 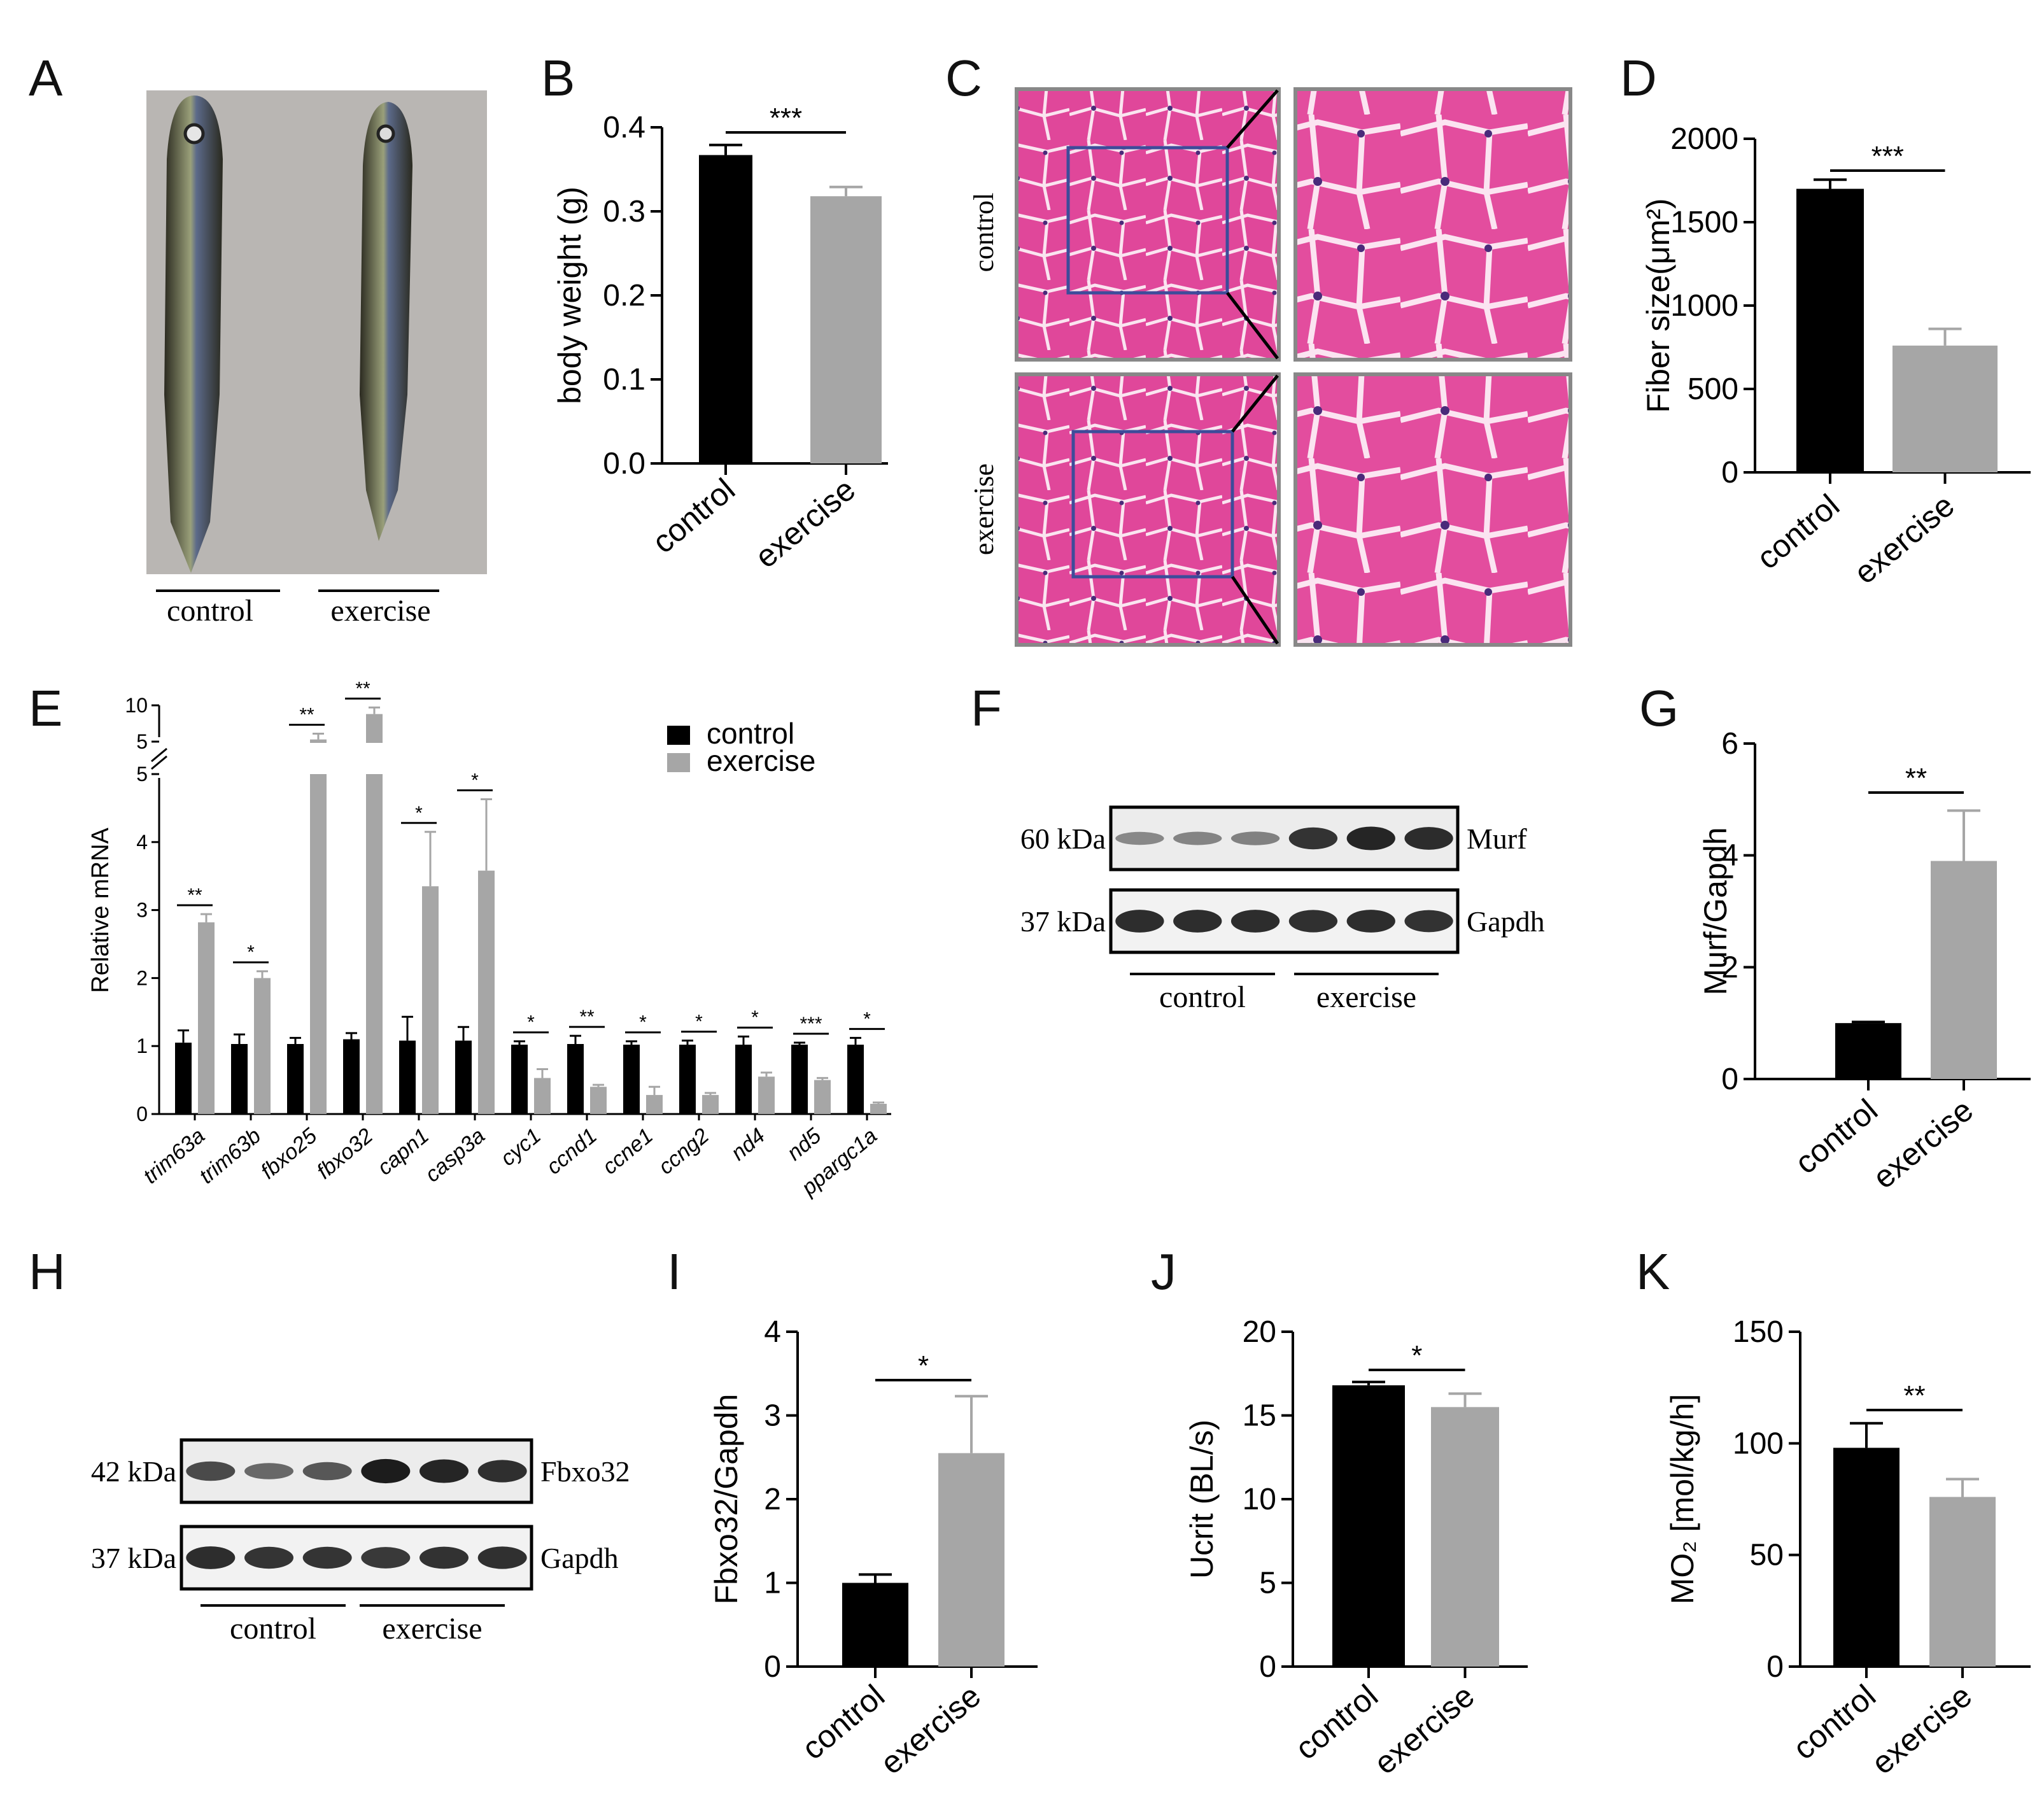 I want to click on y-axis-label: Relative mRNA, so click(x=100, y=910).